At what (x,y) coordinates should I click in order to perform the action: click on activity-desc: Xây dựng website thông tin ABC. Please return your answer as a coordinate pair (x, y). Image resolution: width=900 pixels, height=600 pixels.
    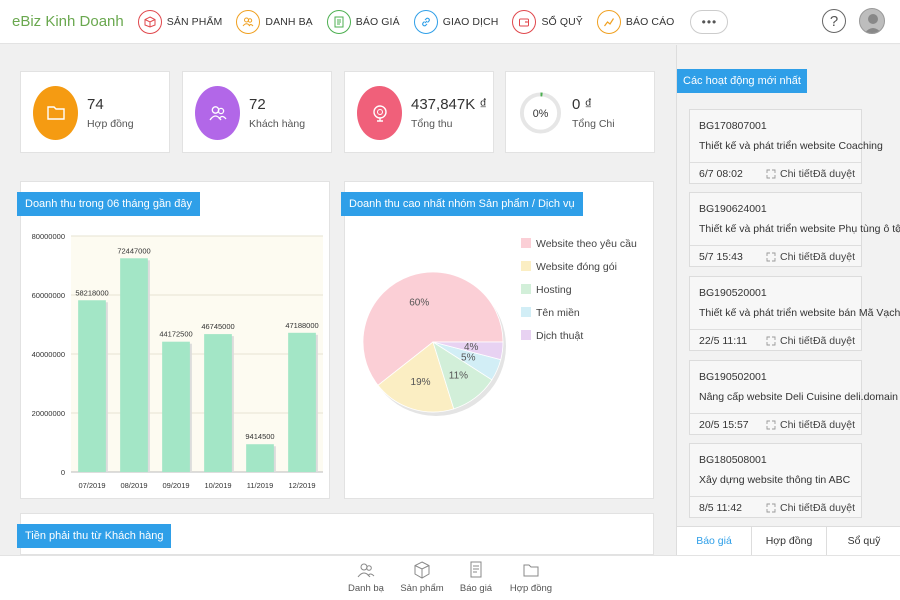
    Looking at the image, I should click on (775, 480).